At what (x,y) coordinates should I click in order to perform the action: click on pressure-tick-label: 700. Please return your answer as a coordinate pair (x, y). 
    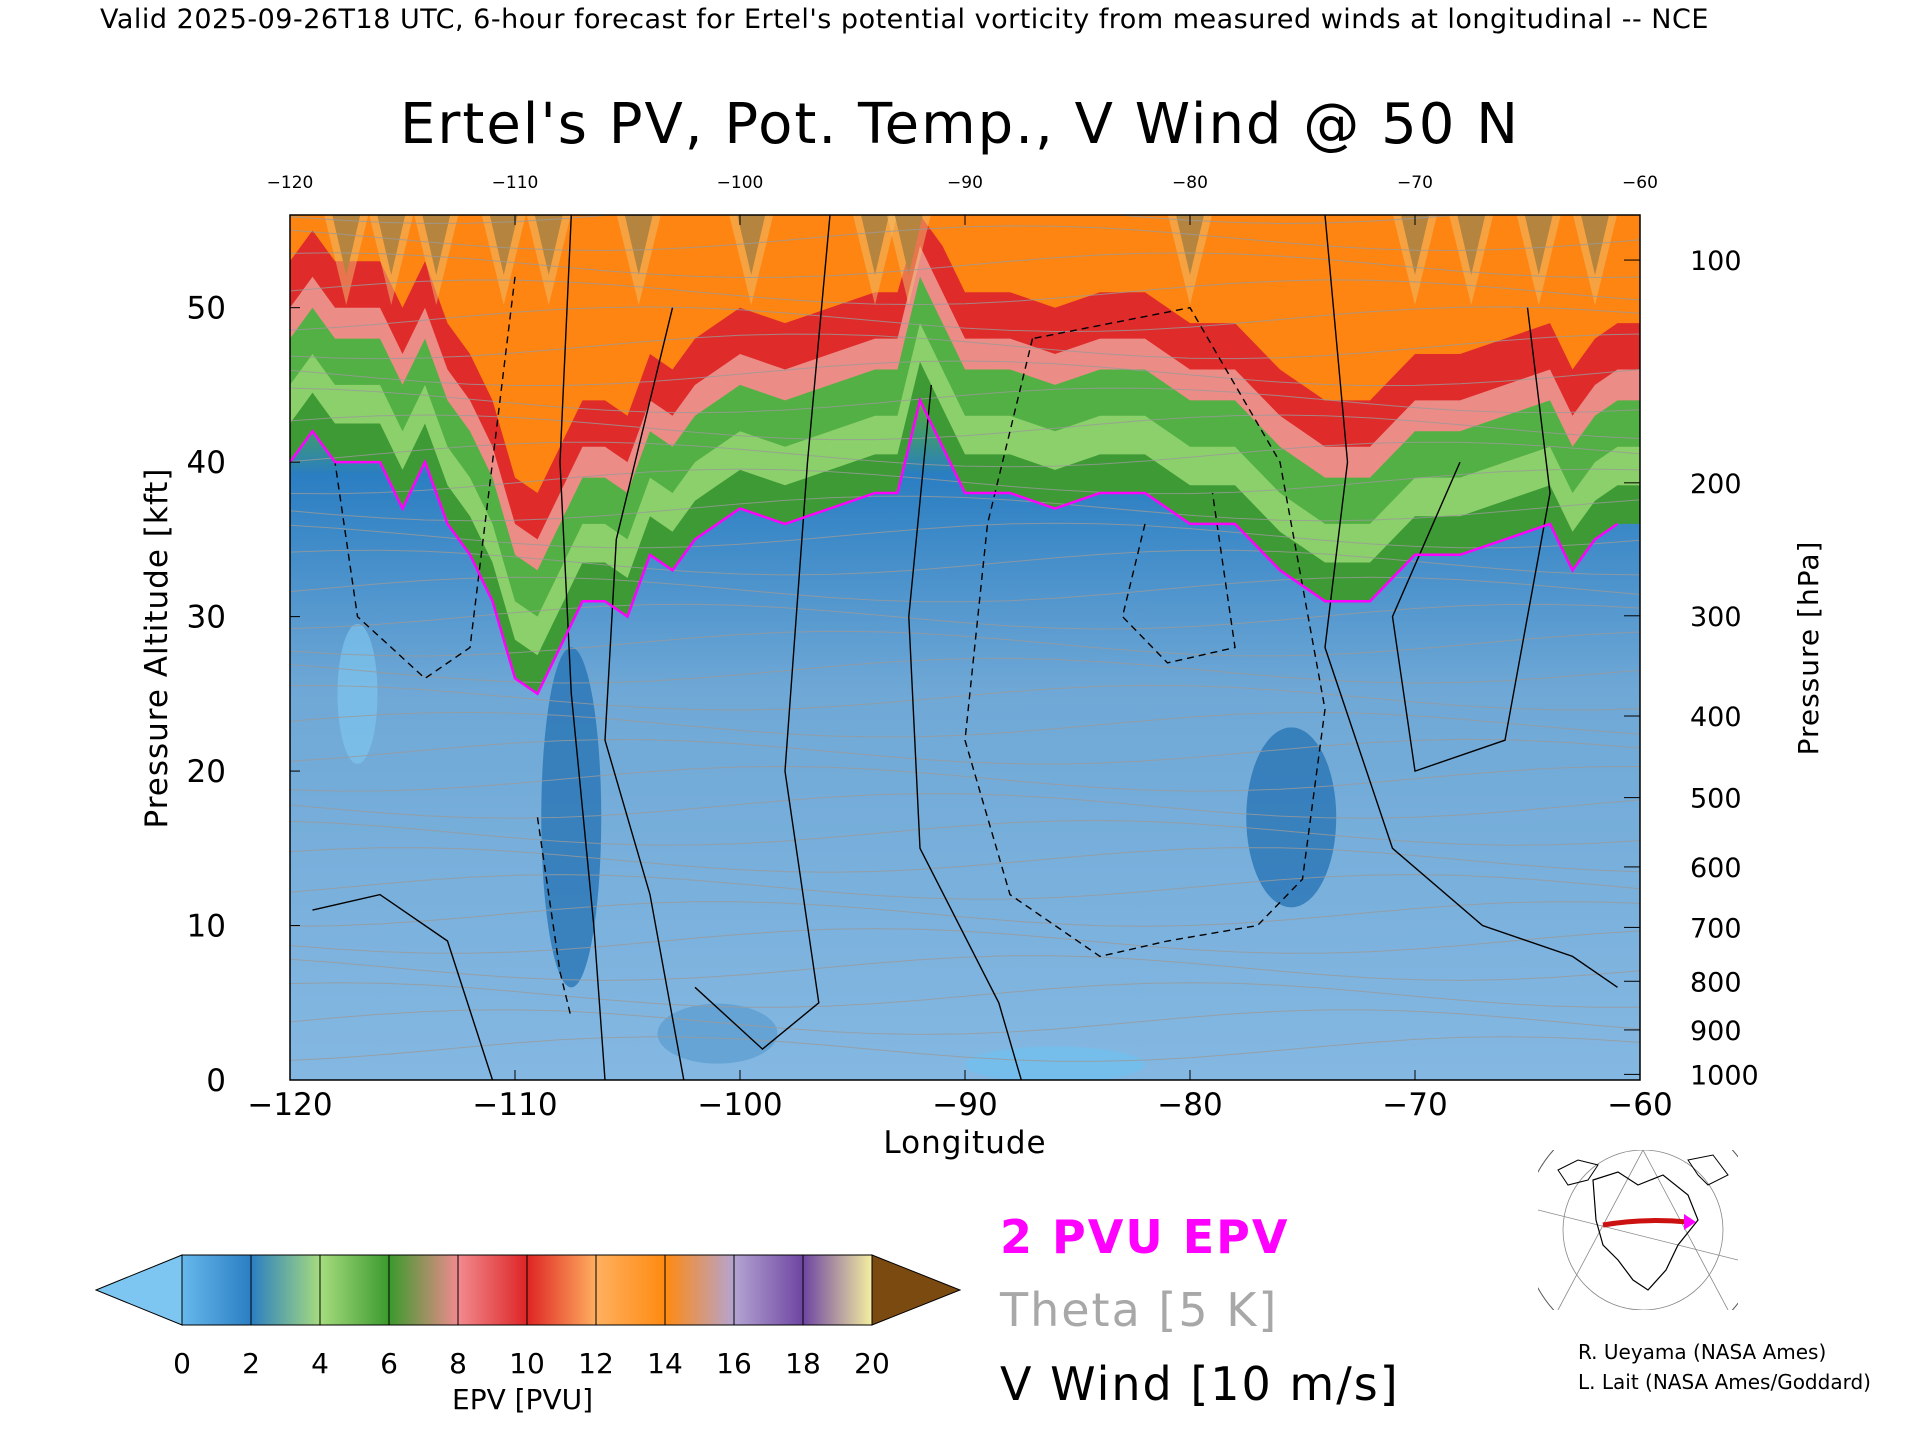
    Looking at the image, I should click on (1716, 928).